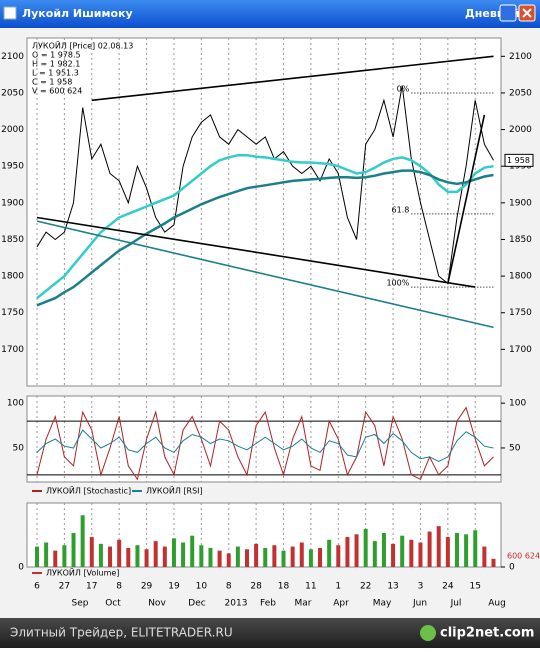  I want to click on x-day-label: 18, so click(284, 587).